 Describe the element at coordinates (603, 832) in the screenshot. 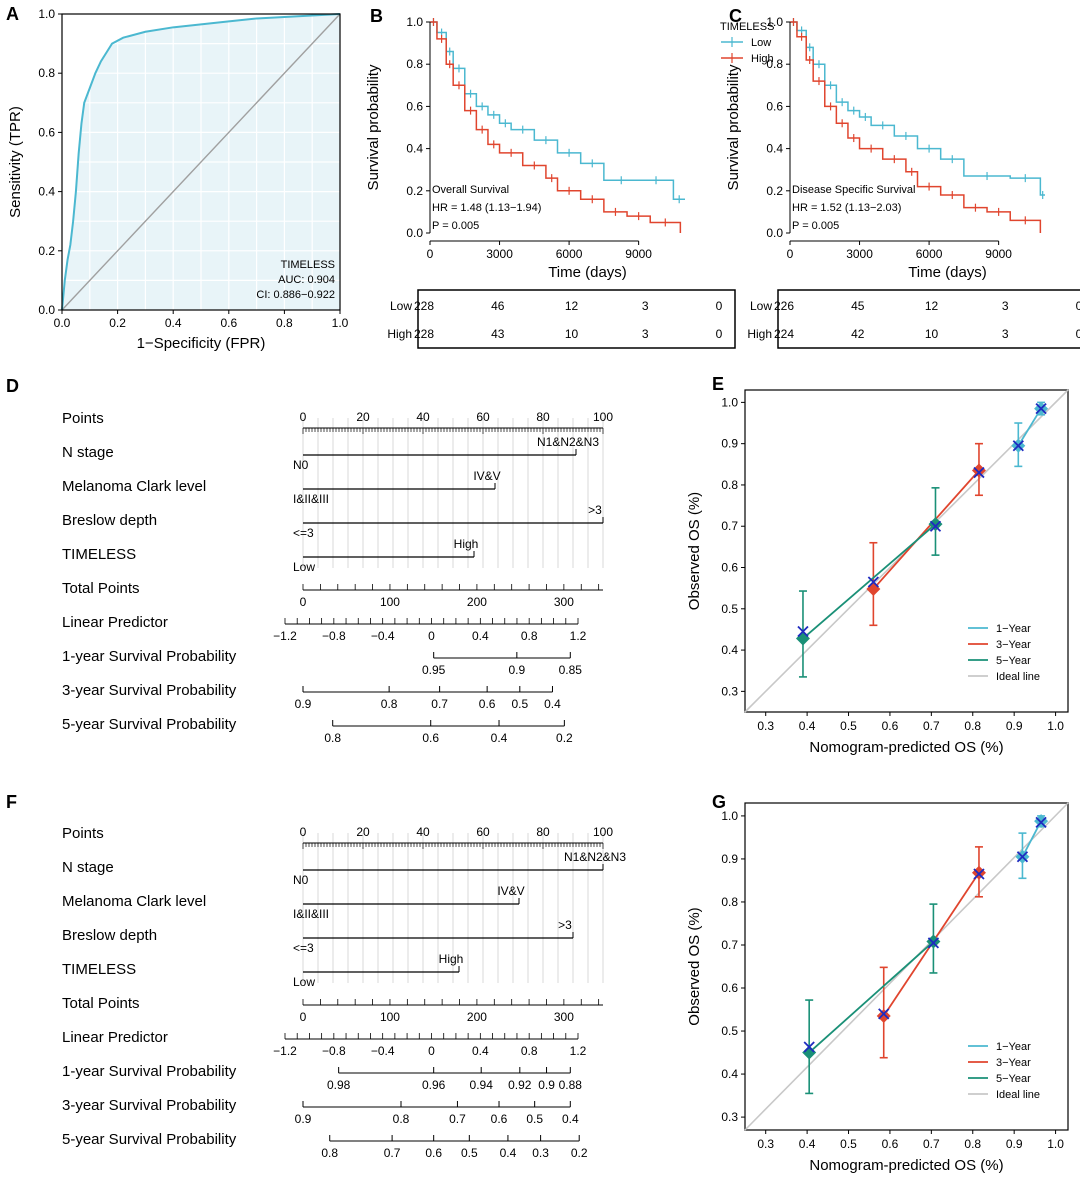

I see `points-tick-label: 100` at that location.